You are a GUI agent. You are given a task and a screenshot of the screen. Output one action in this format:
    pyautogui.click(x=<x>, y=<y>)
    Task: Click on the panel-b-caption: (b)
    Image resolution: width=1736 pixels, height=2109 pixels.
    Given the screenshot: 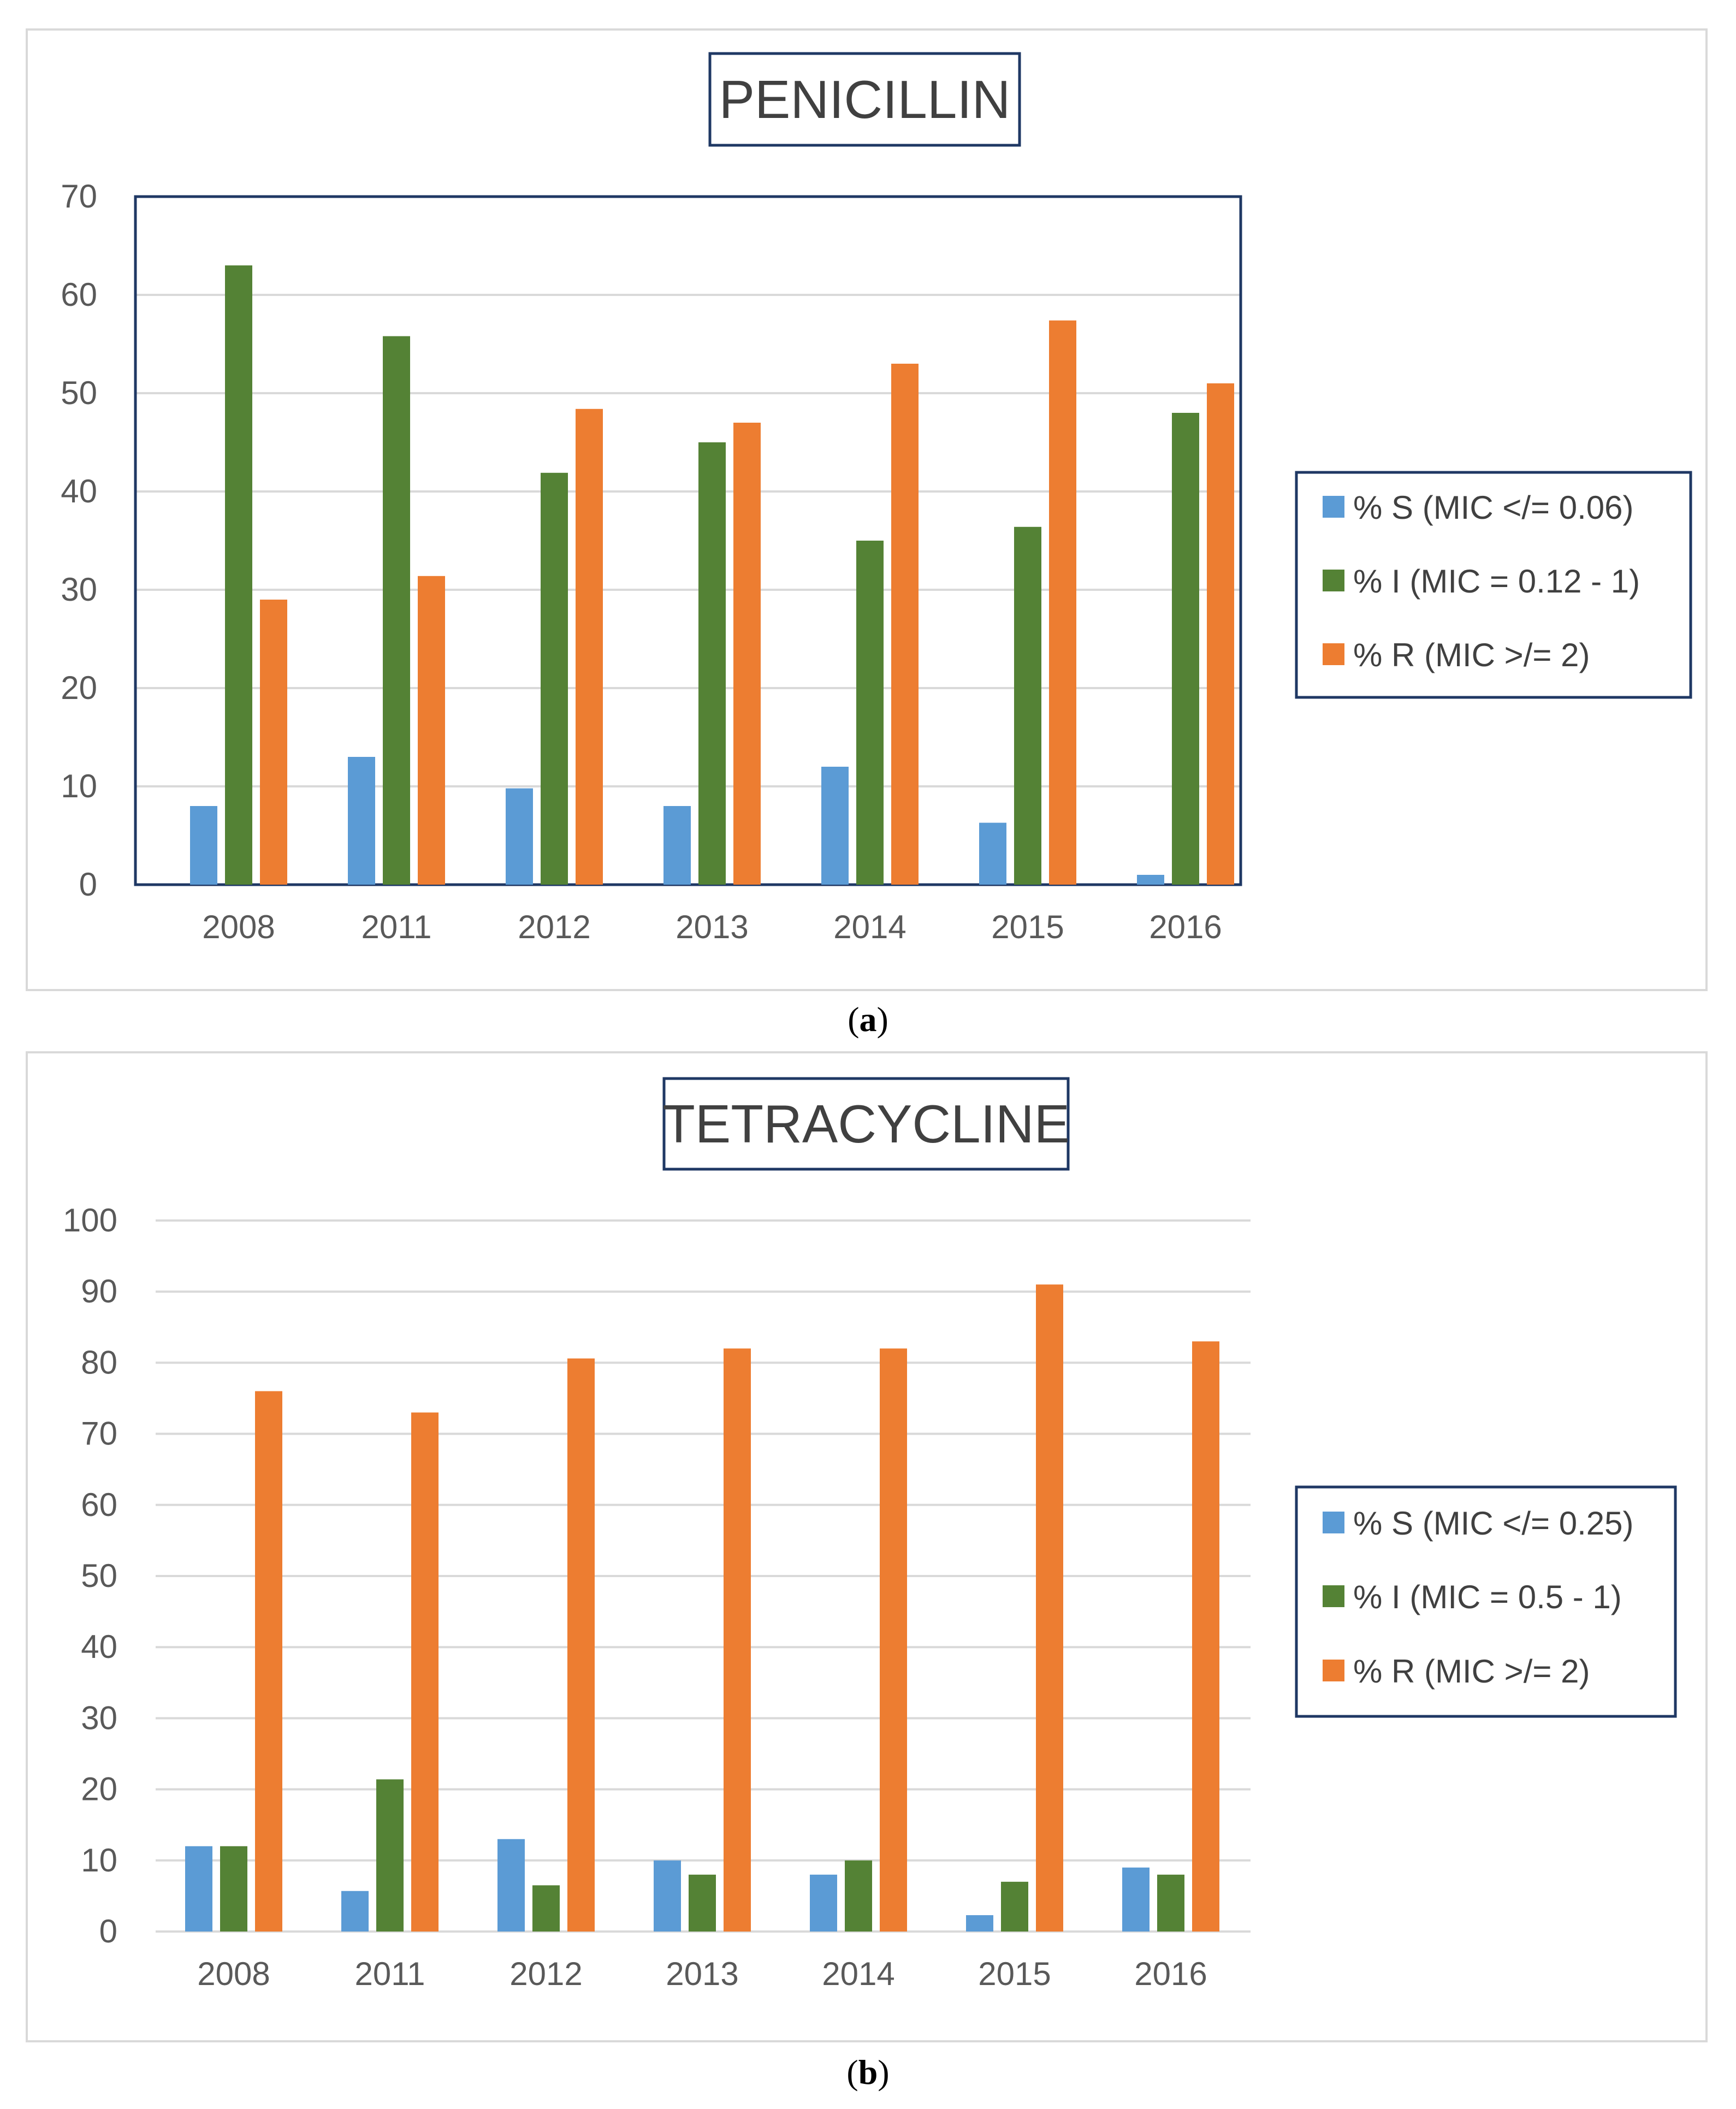 What is the action you would take?
    pyautogui.click(x=868, y=2072)
    